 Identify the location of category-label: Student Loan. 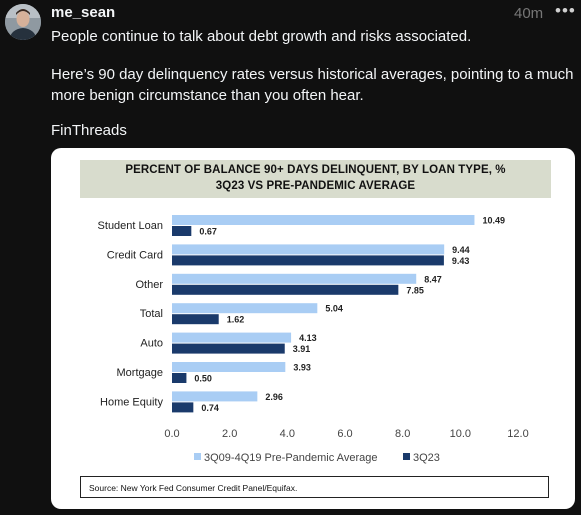
(130, 226).